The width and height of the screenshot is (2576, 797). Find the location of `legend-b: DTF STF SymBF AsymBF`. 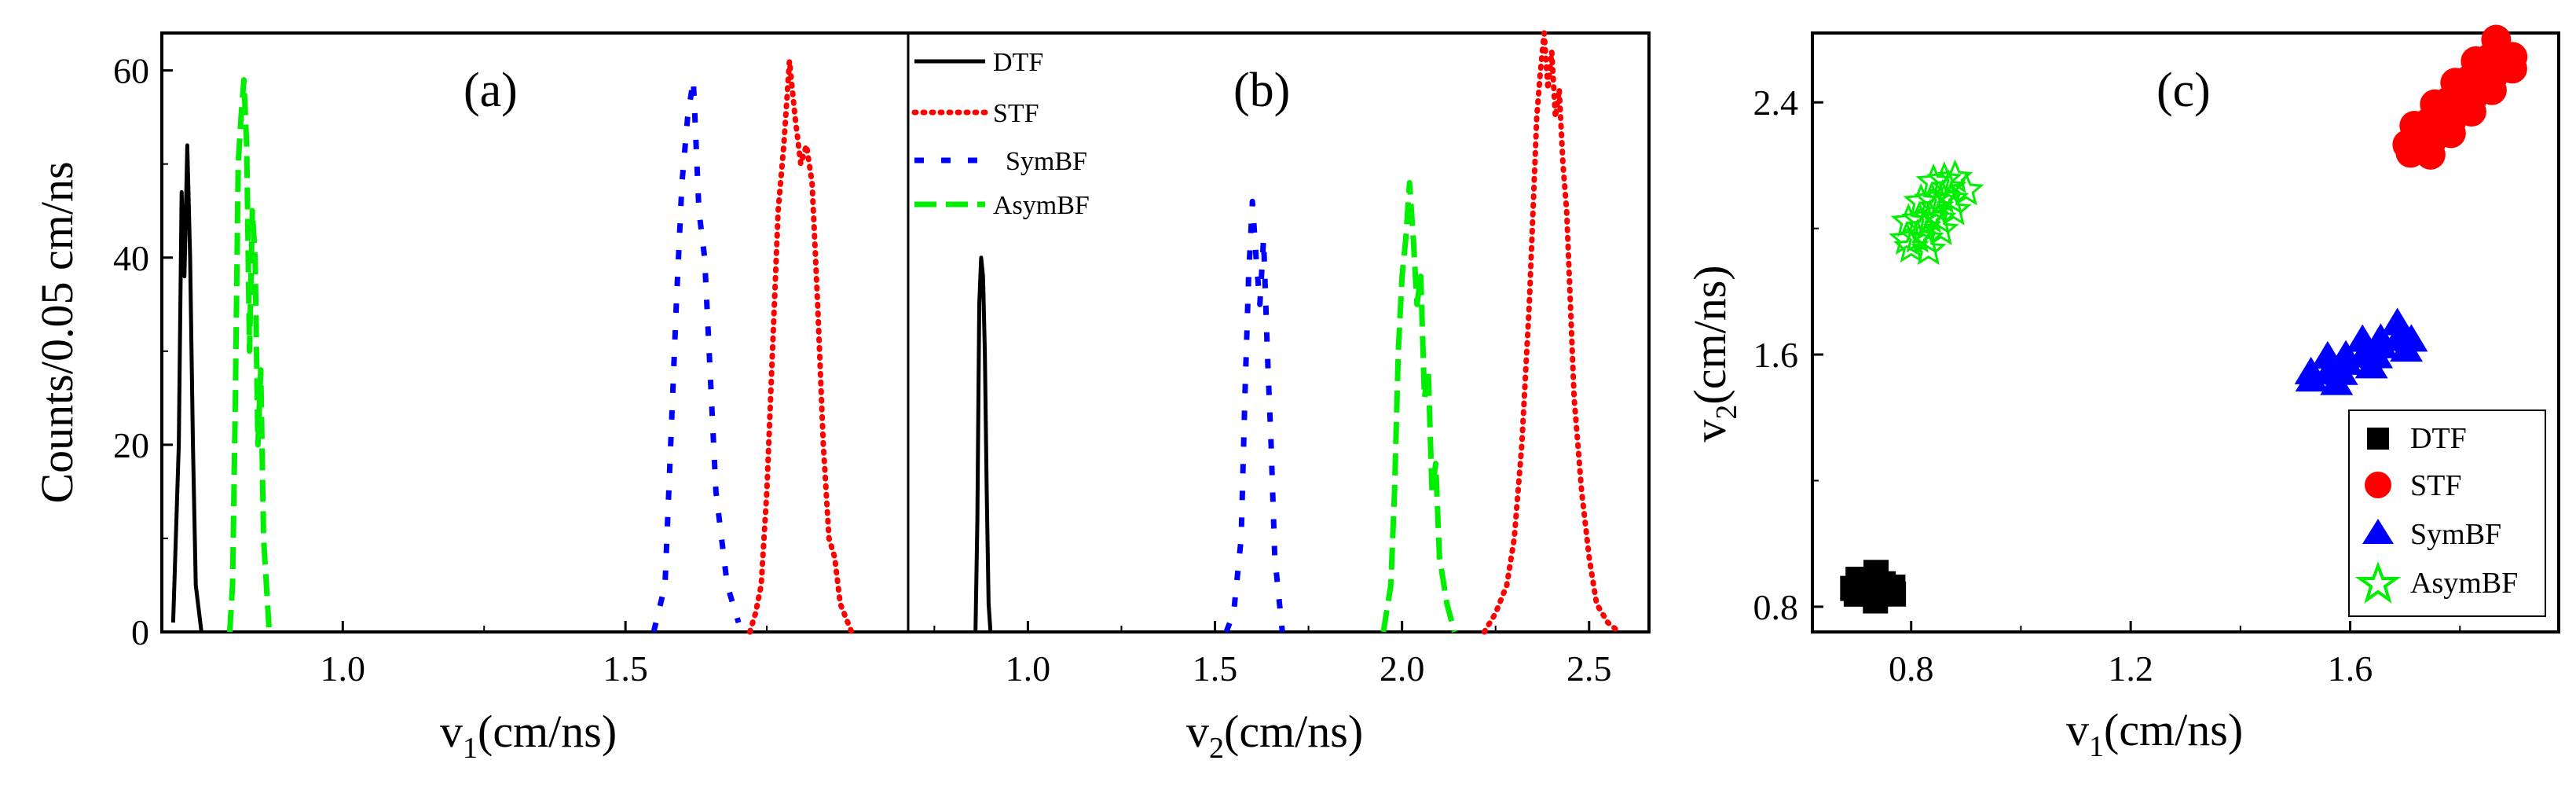

legend-b: DTF STF SymBF AsymBF is located at coordinates (1000, 134).